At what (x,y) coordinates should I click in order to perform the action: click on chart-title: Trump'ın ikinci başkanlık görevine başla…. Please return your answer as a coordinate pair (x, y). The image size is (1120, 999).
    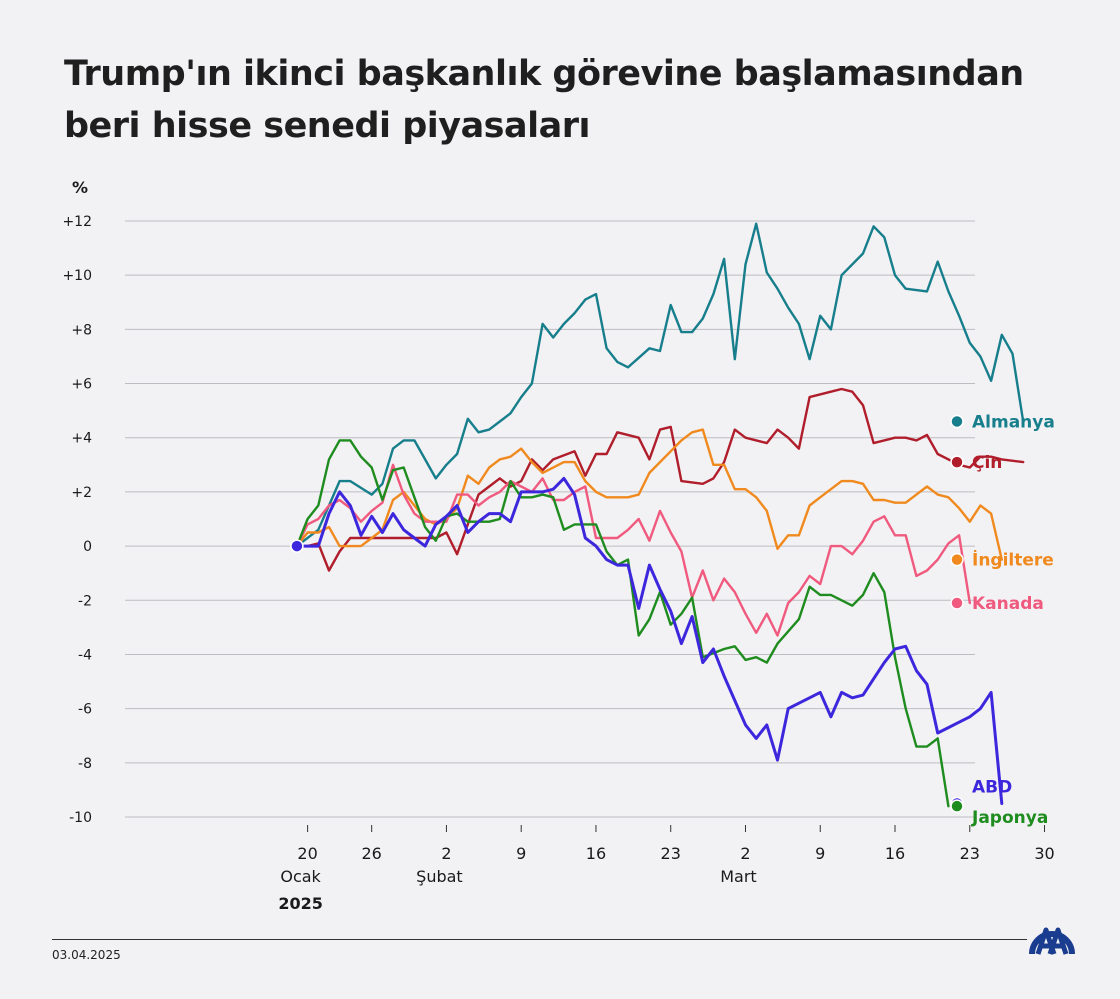
    Looking at the image, I should click on (564, 100).